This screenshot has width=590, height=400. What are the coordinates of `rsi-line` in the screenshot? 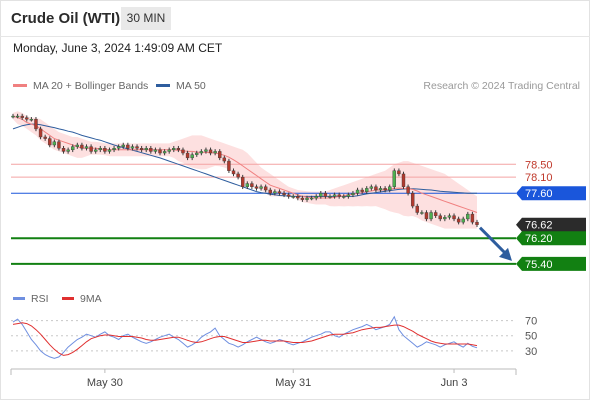 It's located at (245, 337).